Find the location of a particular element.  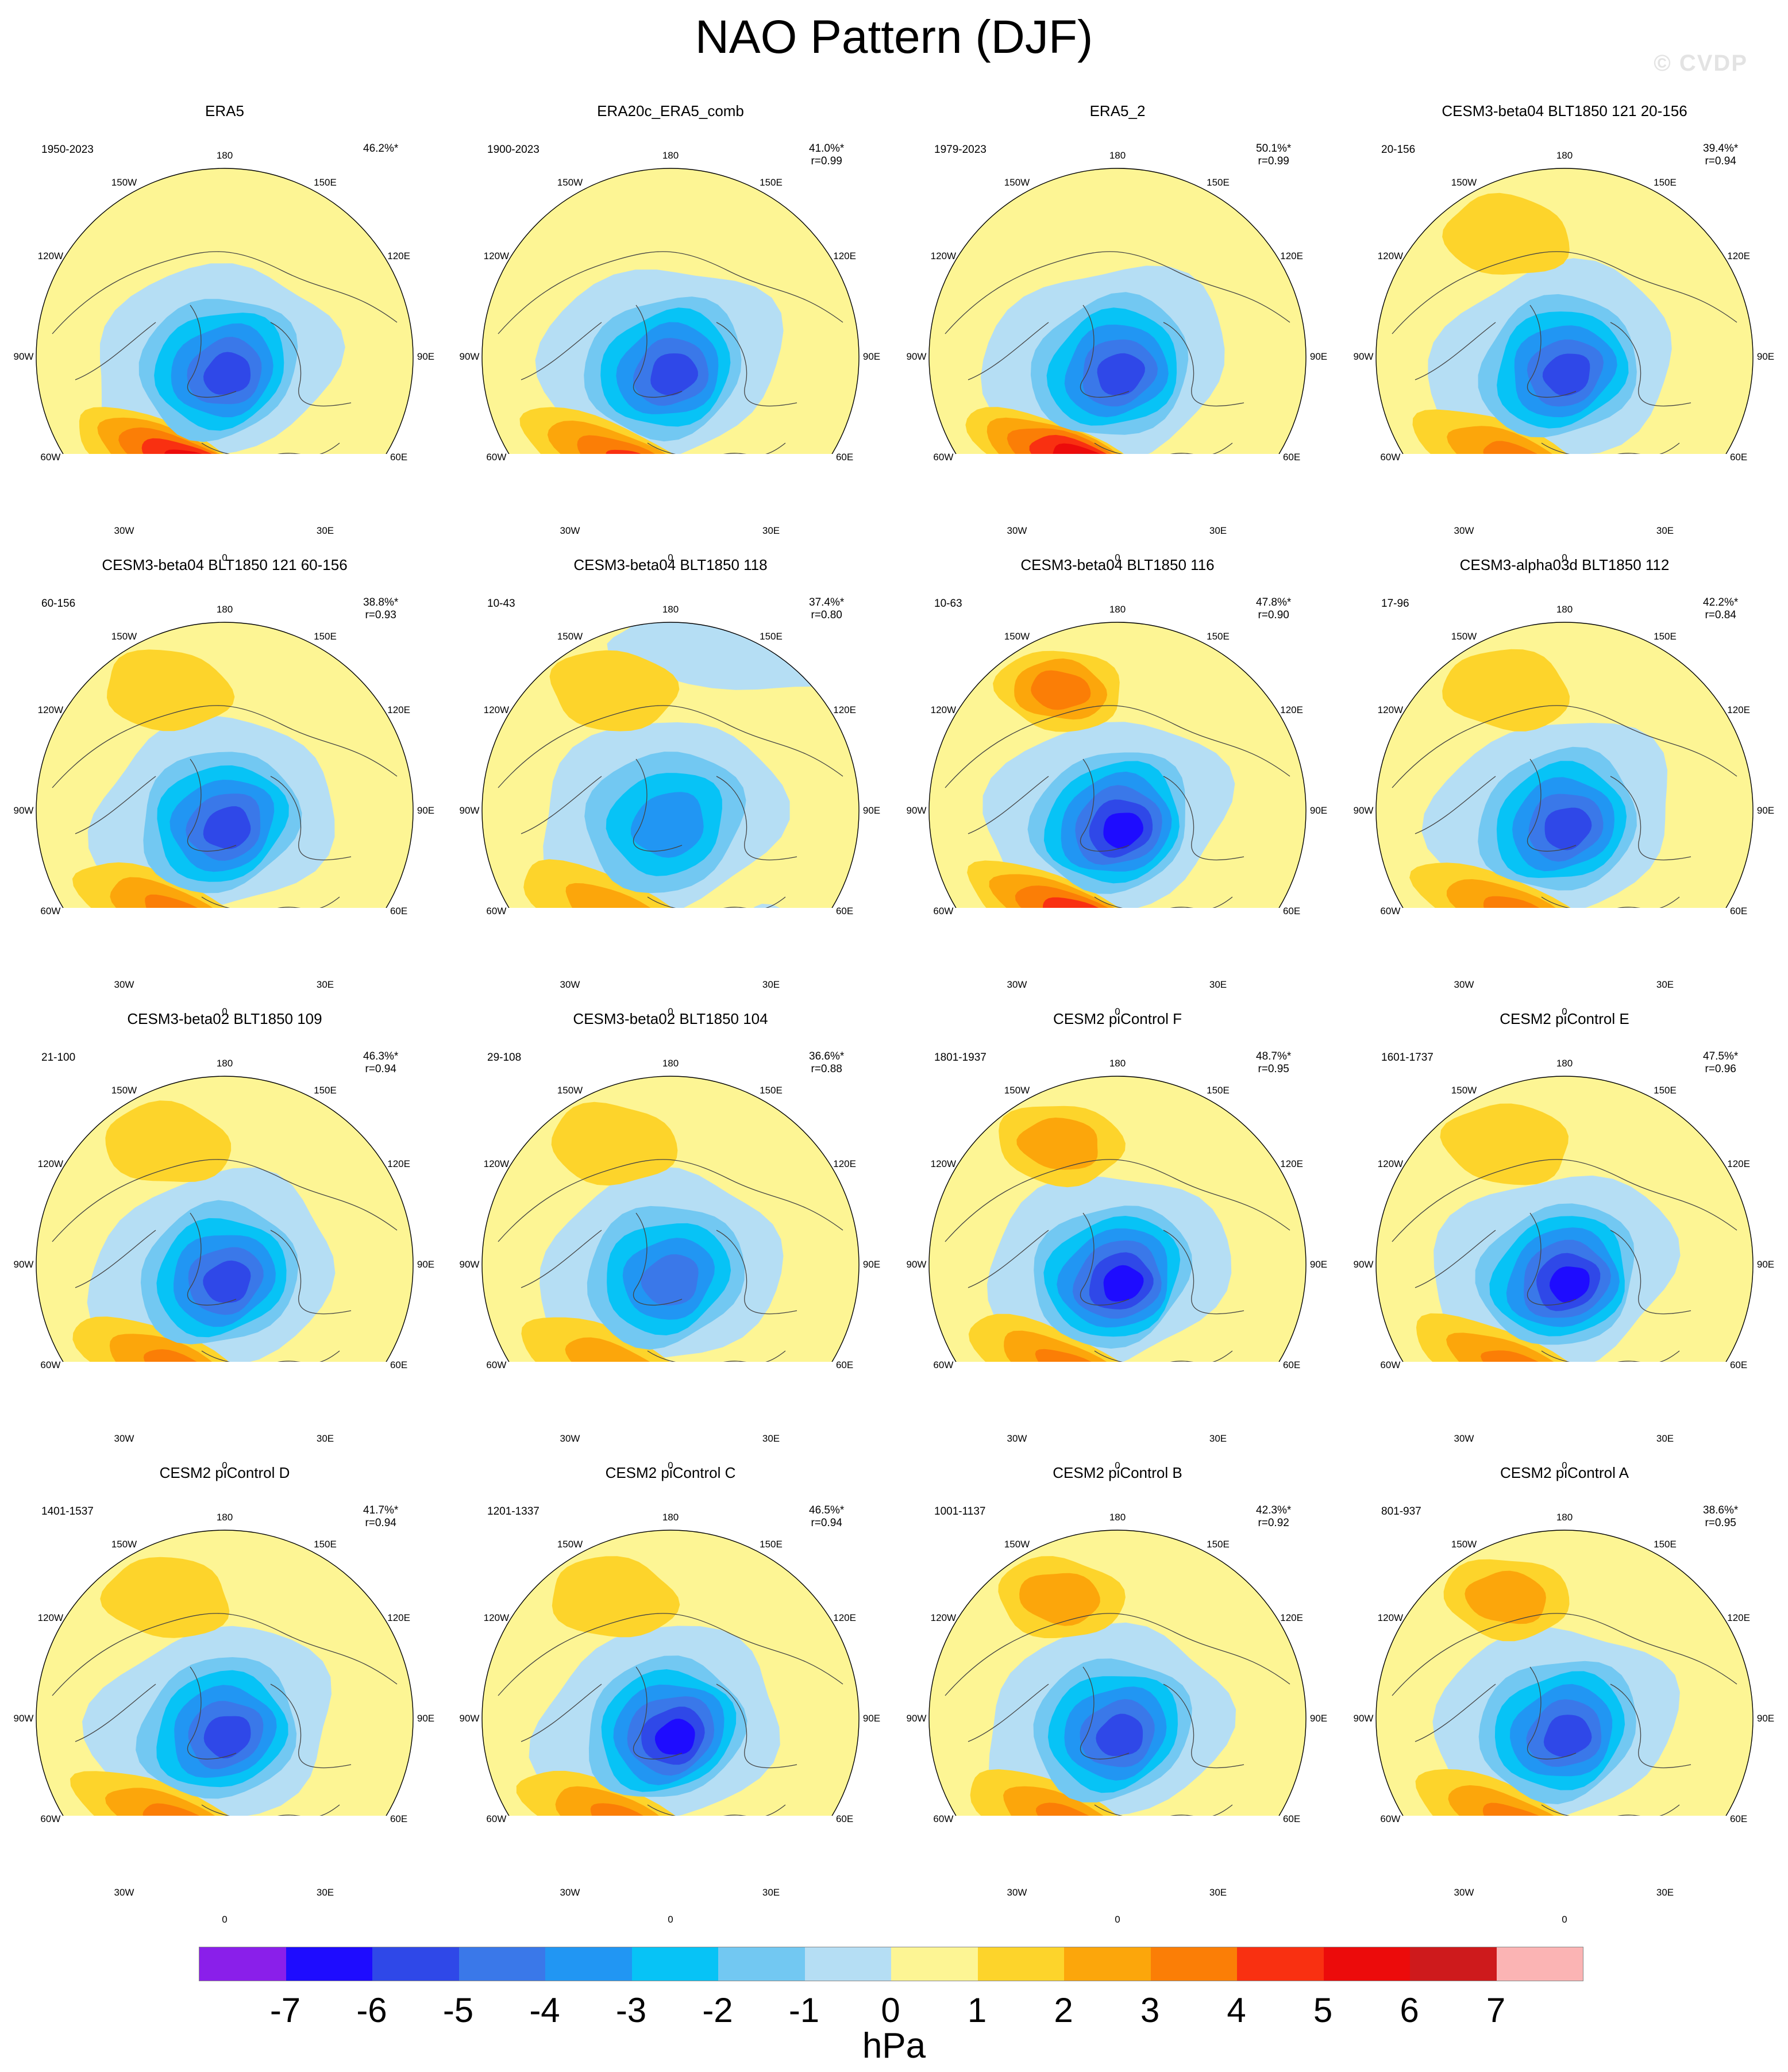

panel-stats: 38.6%* r=0.95 is located at coordinates (1720, 1517).